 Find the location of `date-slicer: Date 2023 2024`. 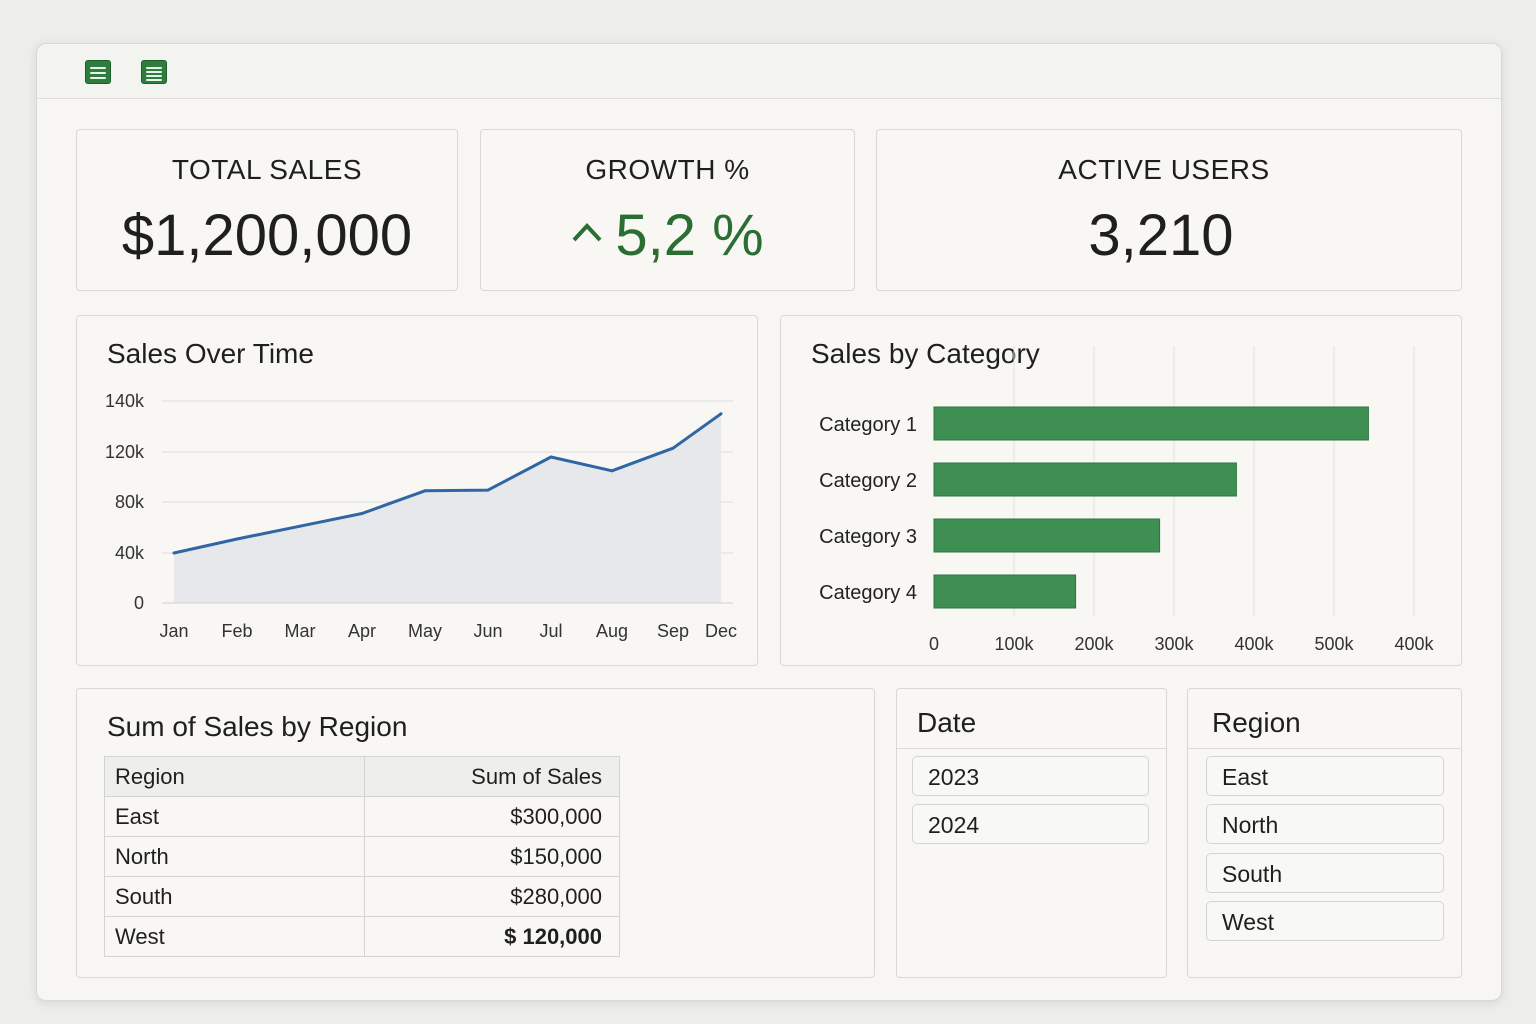

date-slicer: Date 2023 2024 is located at coordinates (1031, 833).